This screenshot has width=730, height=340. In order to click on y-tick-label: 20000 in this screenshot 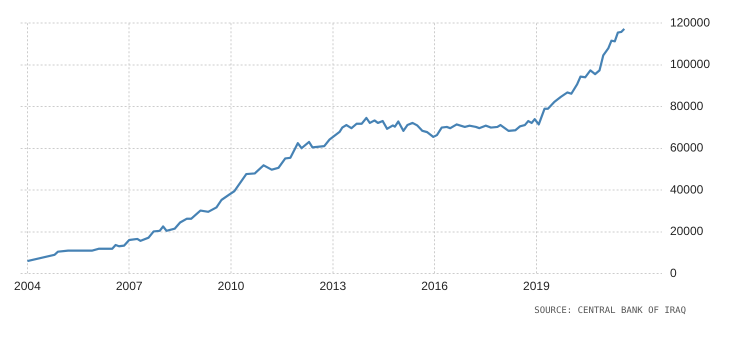, I will do `click(687, 231)`.